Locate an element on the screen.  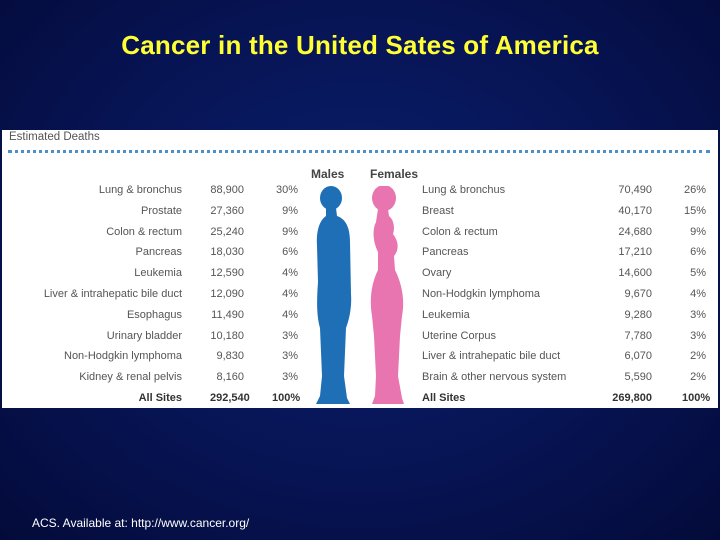
male-site: Prostate is located at coordinates (161, 210).